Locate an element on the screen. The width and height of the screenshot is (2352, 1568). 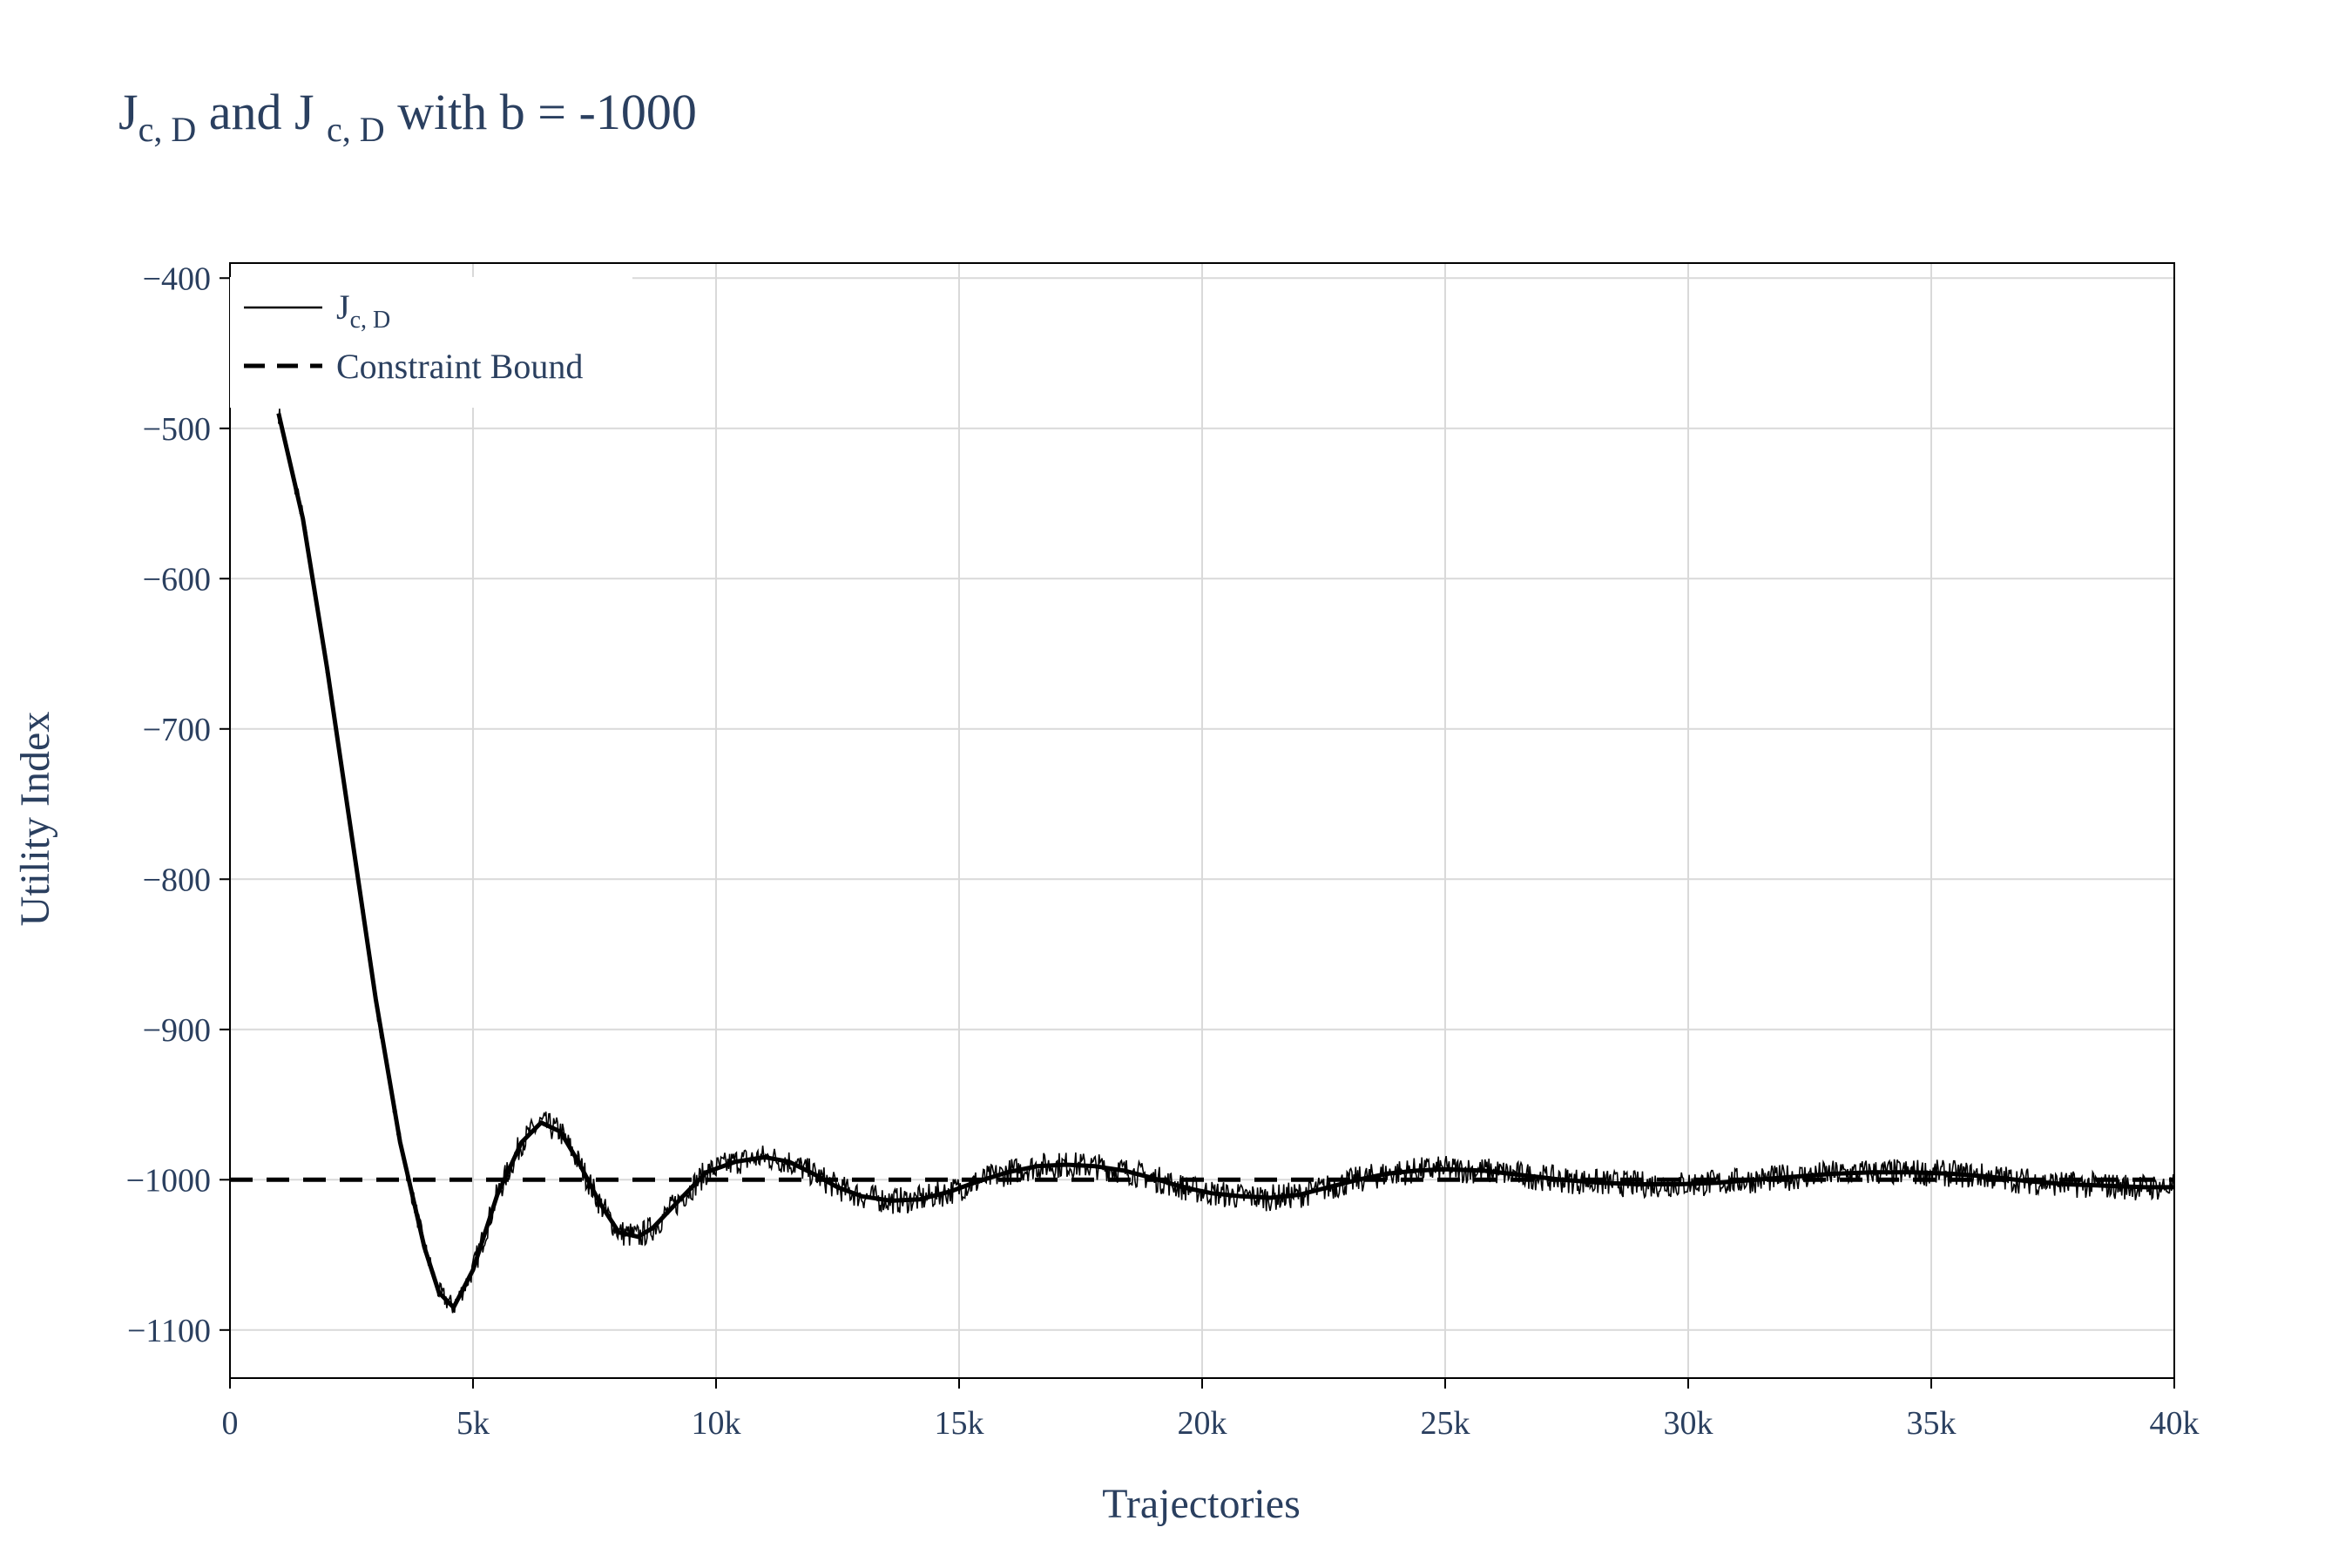
x-tick-label: 5k is located at coordinates (473, 1423).